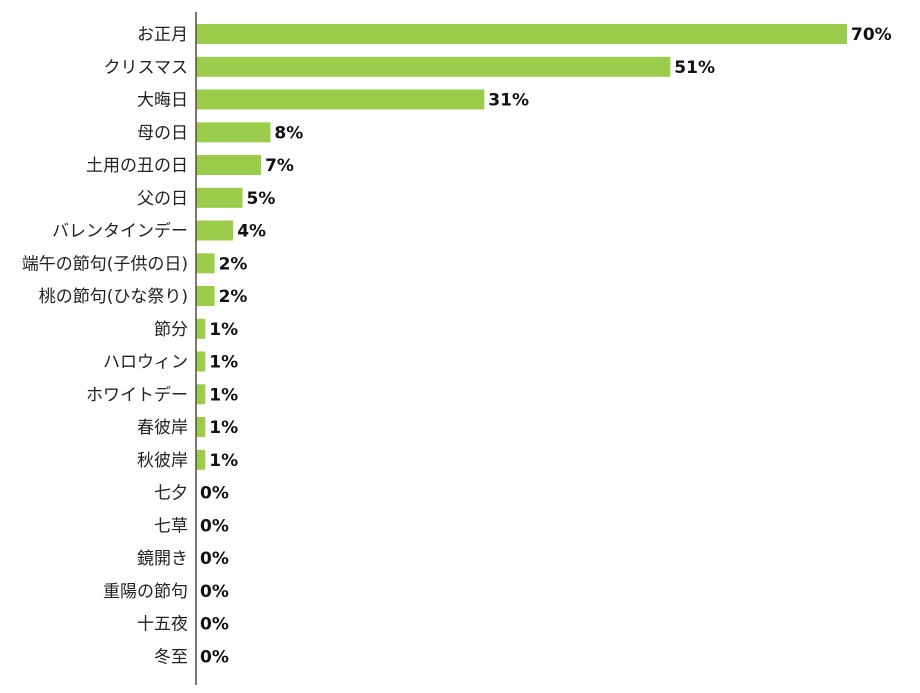 The height and width of the screenshot is (693, 920). What do you see at coordinates (146, 68) in the screenshot?
I see `category-label-1: クリスマス` at bounding box center [146, 68].